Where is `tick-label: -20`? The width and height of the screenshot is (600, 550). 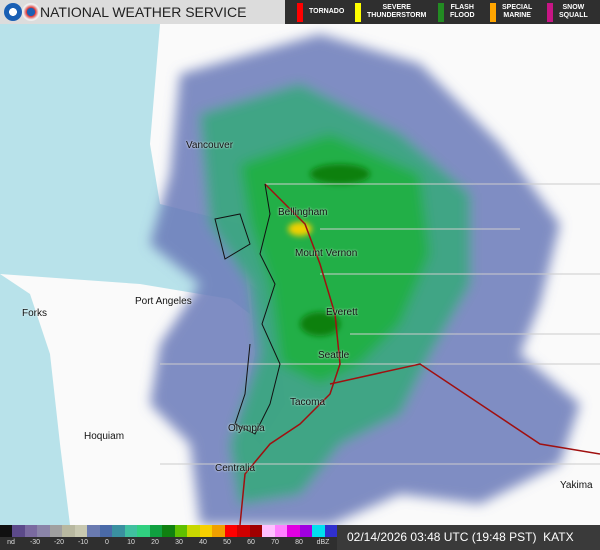 tick-label: -20 is located at coordinates (59, 542).